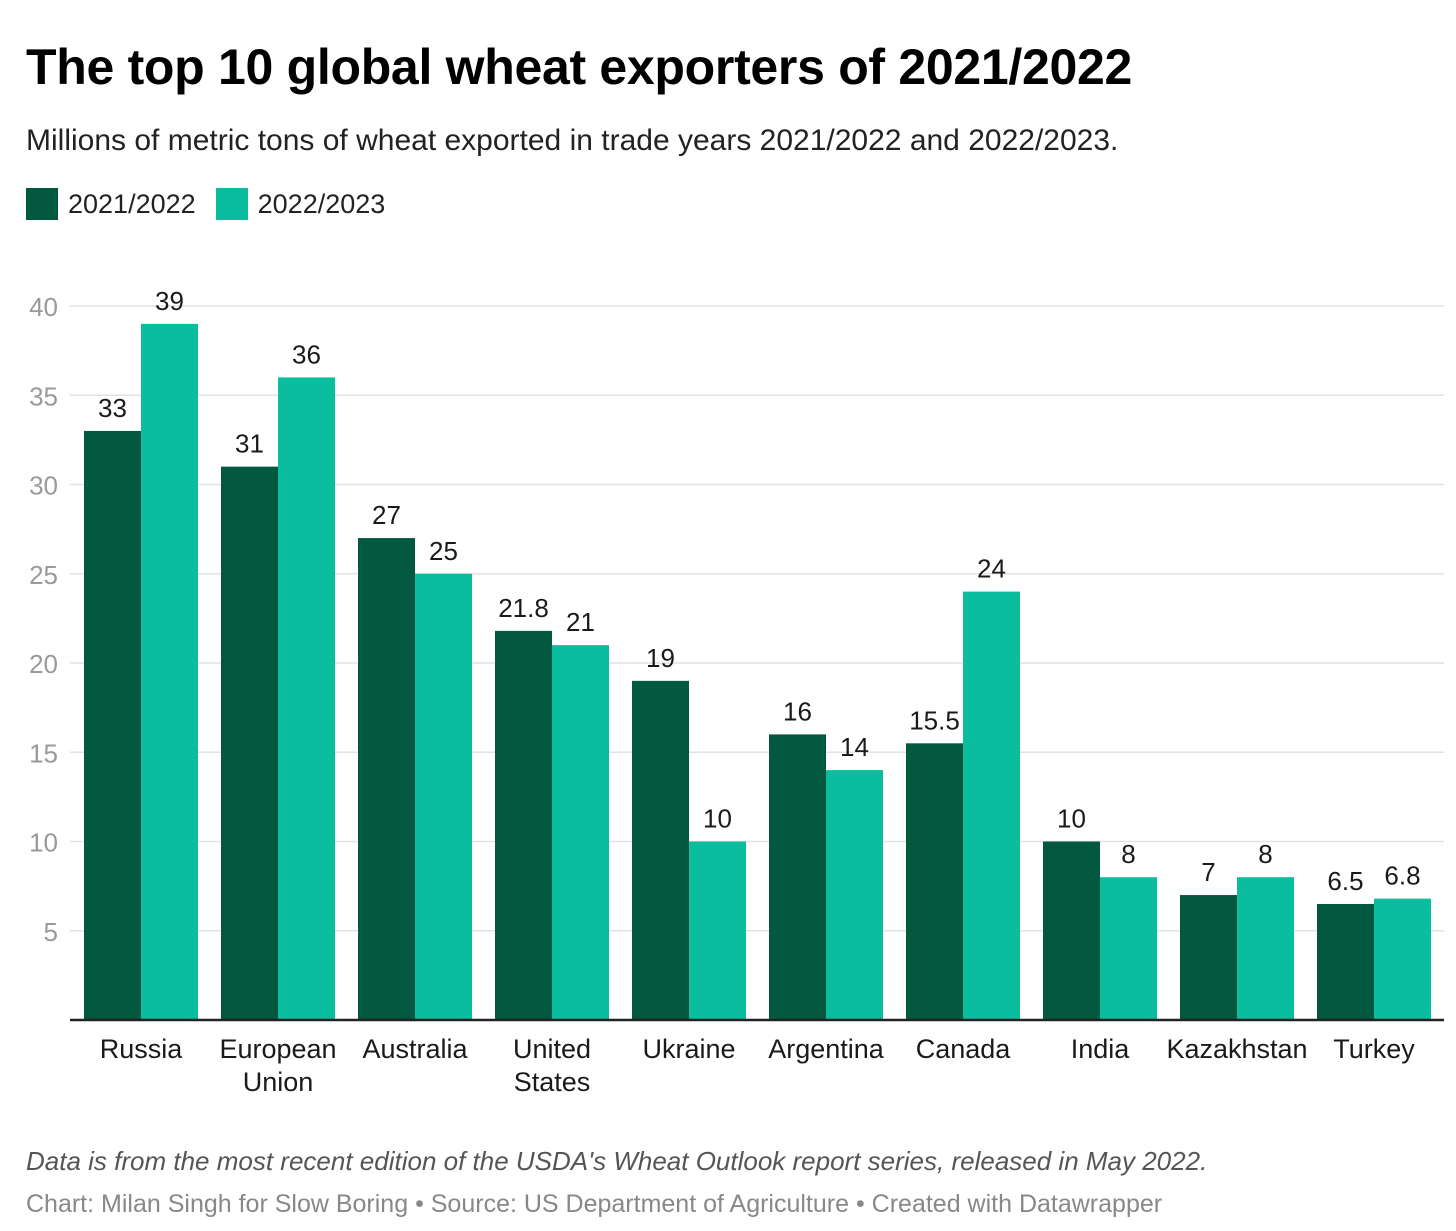 The height and width of the screenshot is (1231, 1456). I want to click on value-label-2021-2022-9: 6.5, so click(1345, 881).